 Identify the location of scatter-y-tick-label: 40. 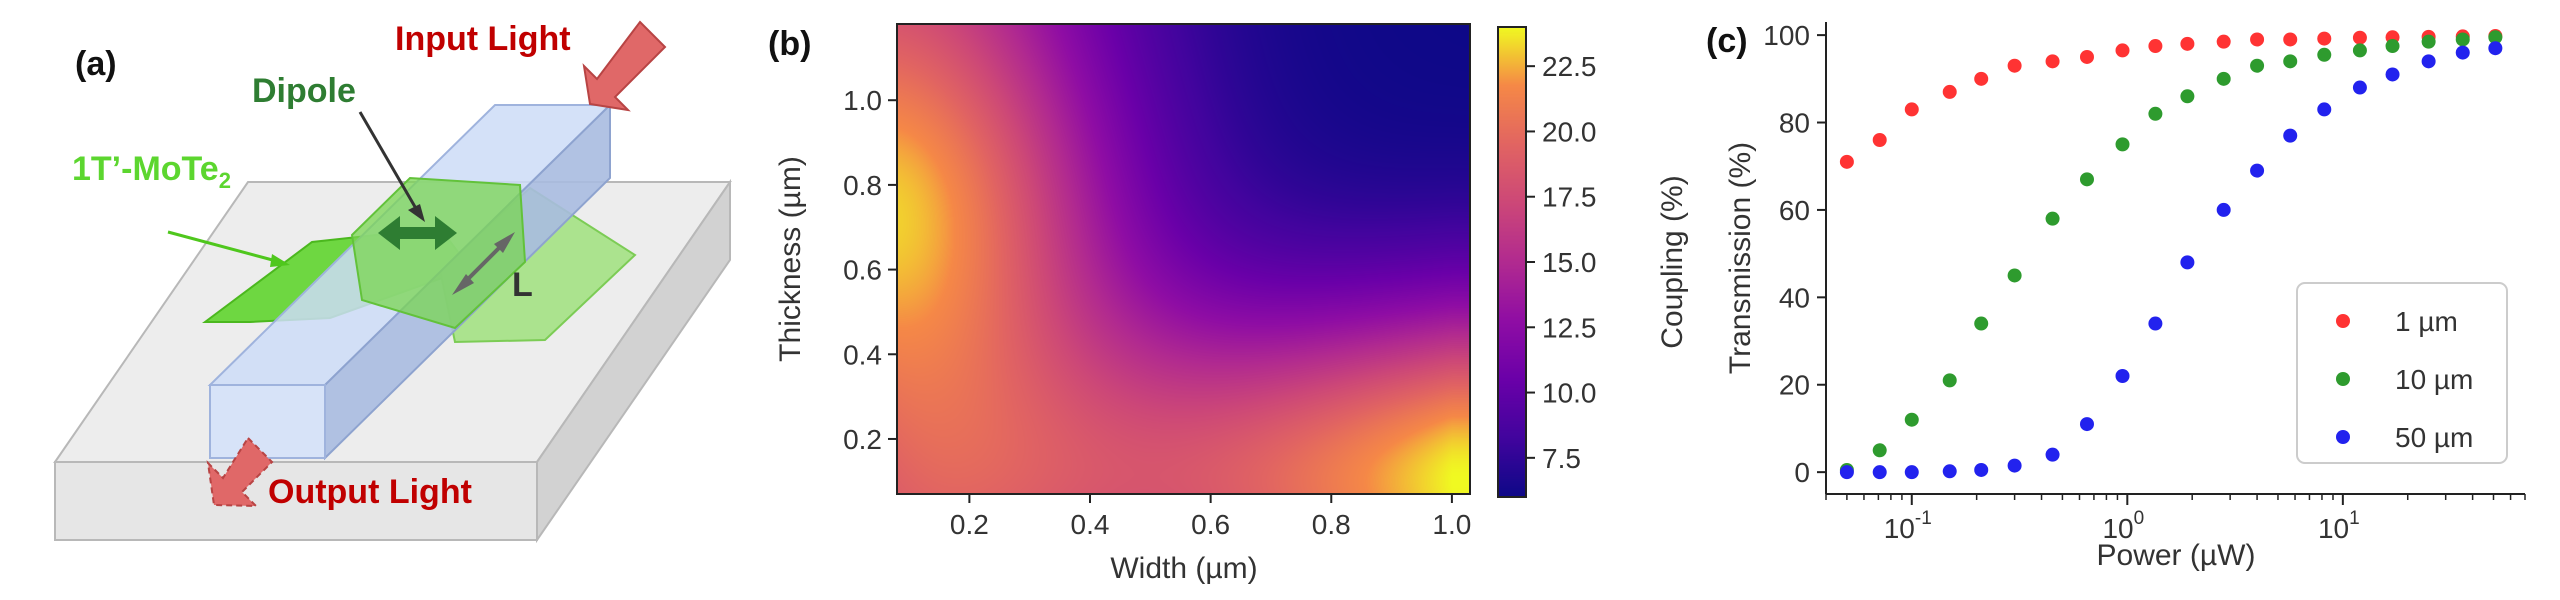
(1794, 297).